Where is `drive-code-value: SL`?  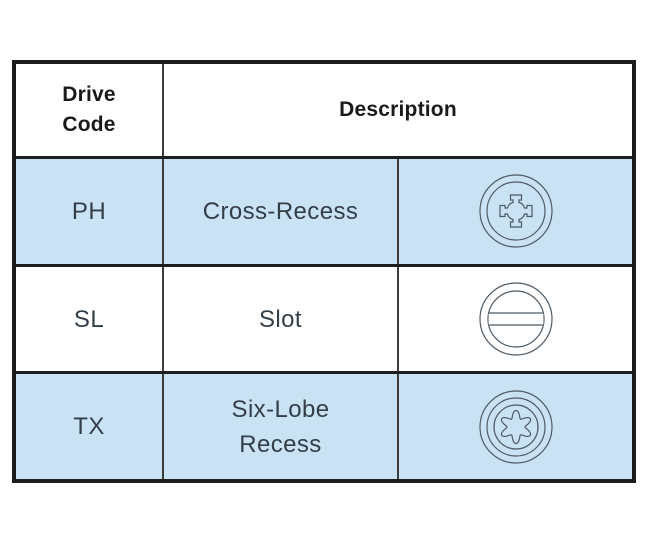 drive-code-value: SL is located at coordinates (89, 319).